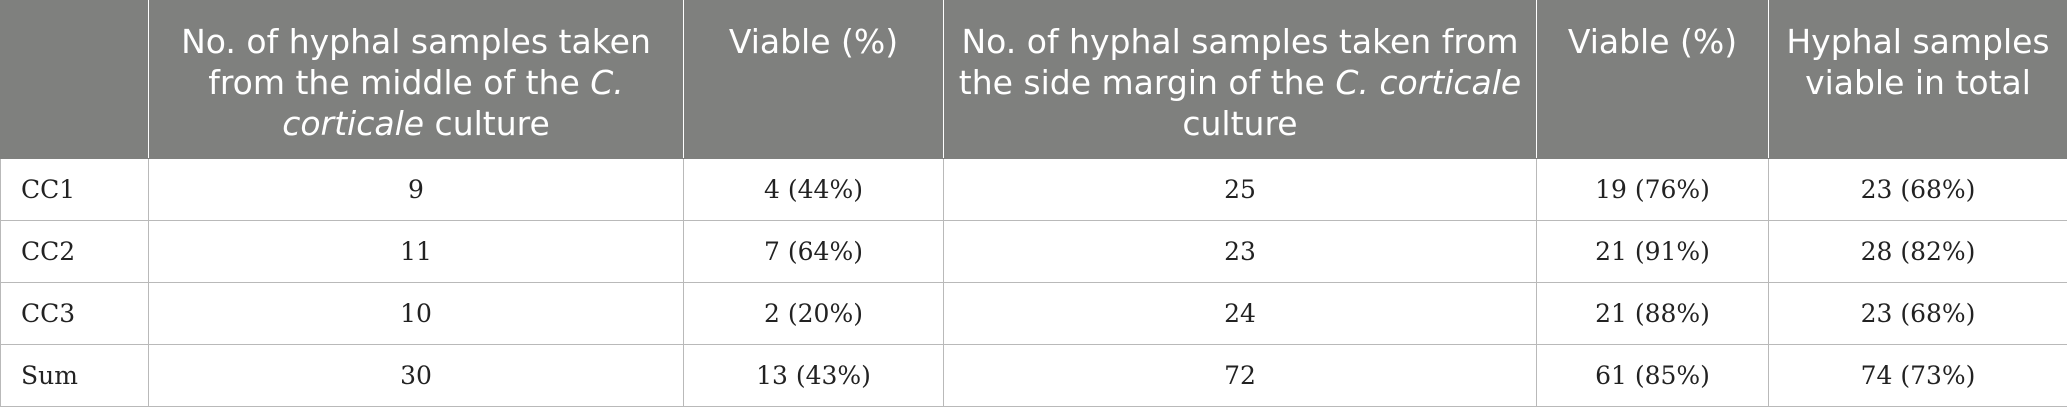 The height and width of the screenshot is (420, 2067). Describe the element at coordinates (416, 375) in the screenshot. I see `table-cell: 30` at that location.